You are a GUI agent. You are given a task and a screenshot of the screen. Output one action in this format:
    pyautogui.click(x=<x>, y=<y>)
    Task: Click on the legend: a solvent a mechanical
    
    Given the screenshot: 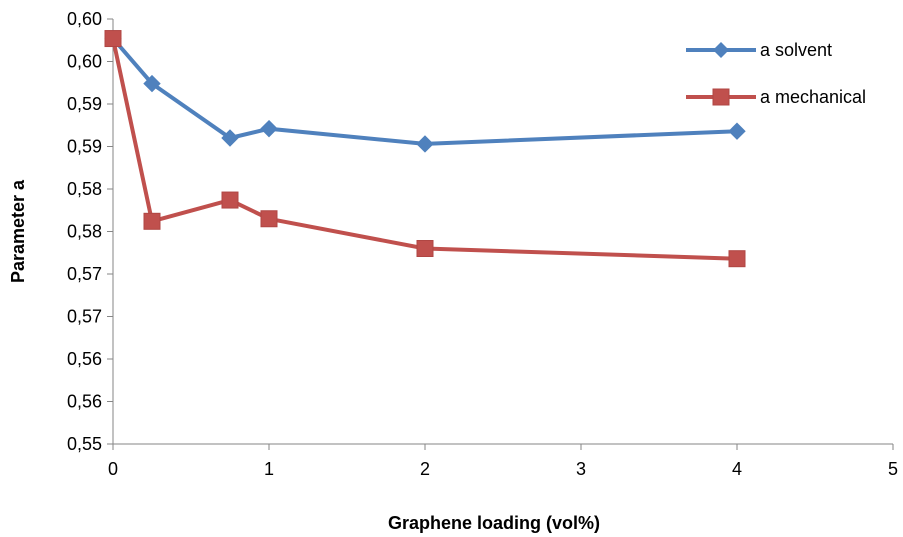 What is the action you would take?
    pyautogui.click(x=776, y=73)
    